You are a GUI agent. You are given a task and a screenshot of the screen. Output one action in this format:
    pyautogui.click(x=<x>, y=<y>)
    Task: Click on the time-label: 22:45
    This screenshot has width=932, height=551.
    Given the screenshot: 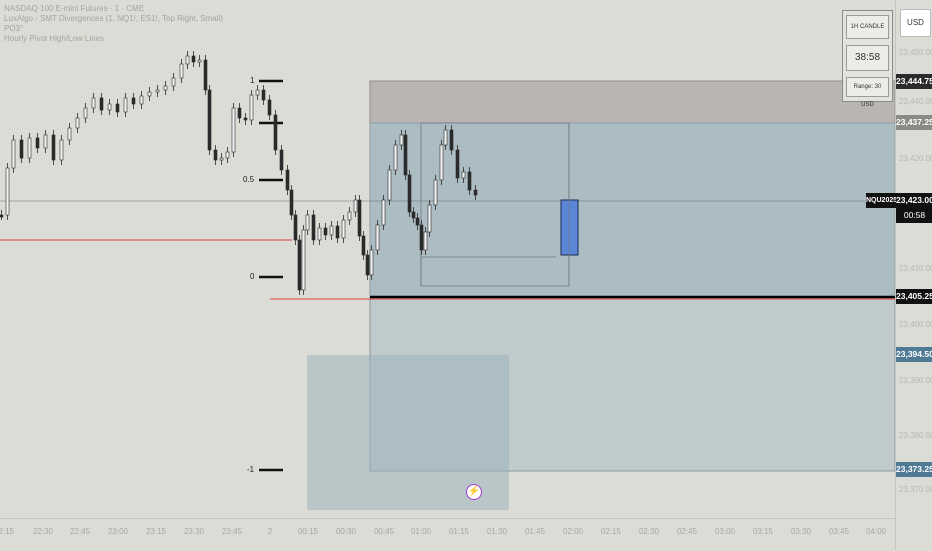 What is the action you would take?
    pyautogui.click(x=80, y=531)
    